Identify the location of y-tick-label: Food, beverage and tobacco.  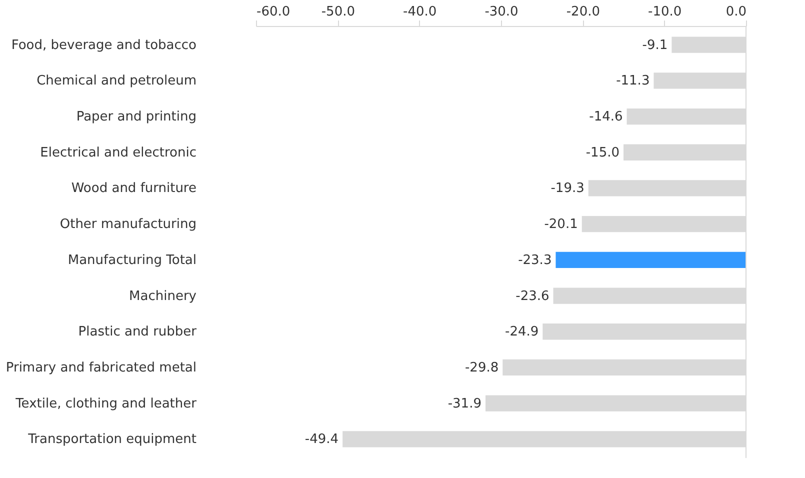
(104, 45).